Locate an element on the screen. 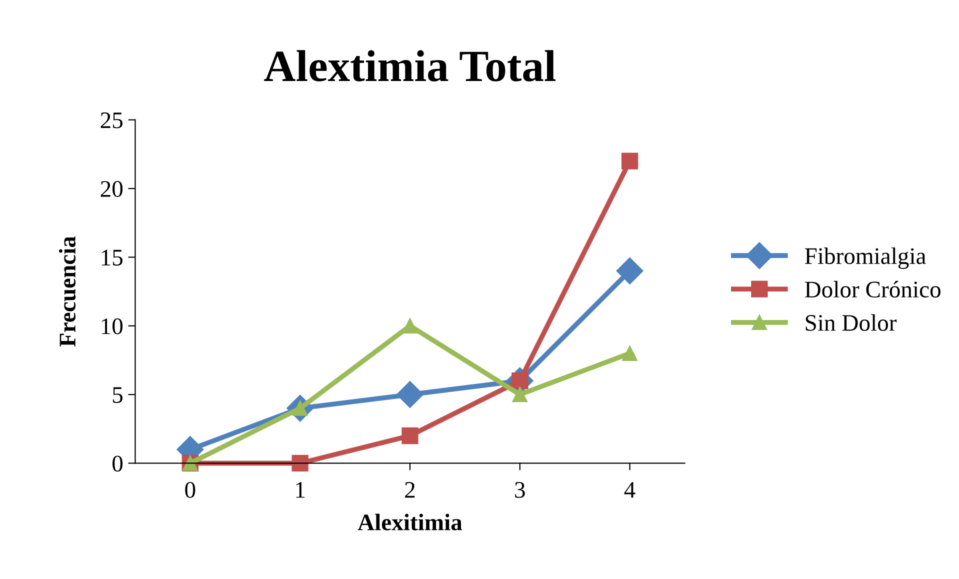  x-tick-label: 1 is located at coordinates (300, 490).